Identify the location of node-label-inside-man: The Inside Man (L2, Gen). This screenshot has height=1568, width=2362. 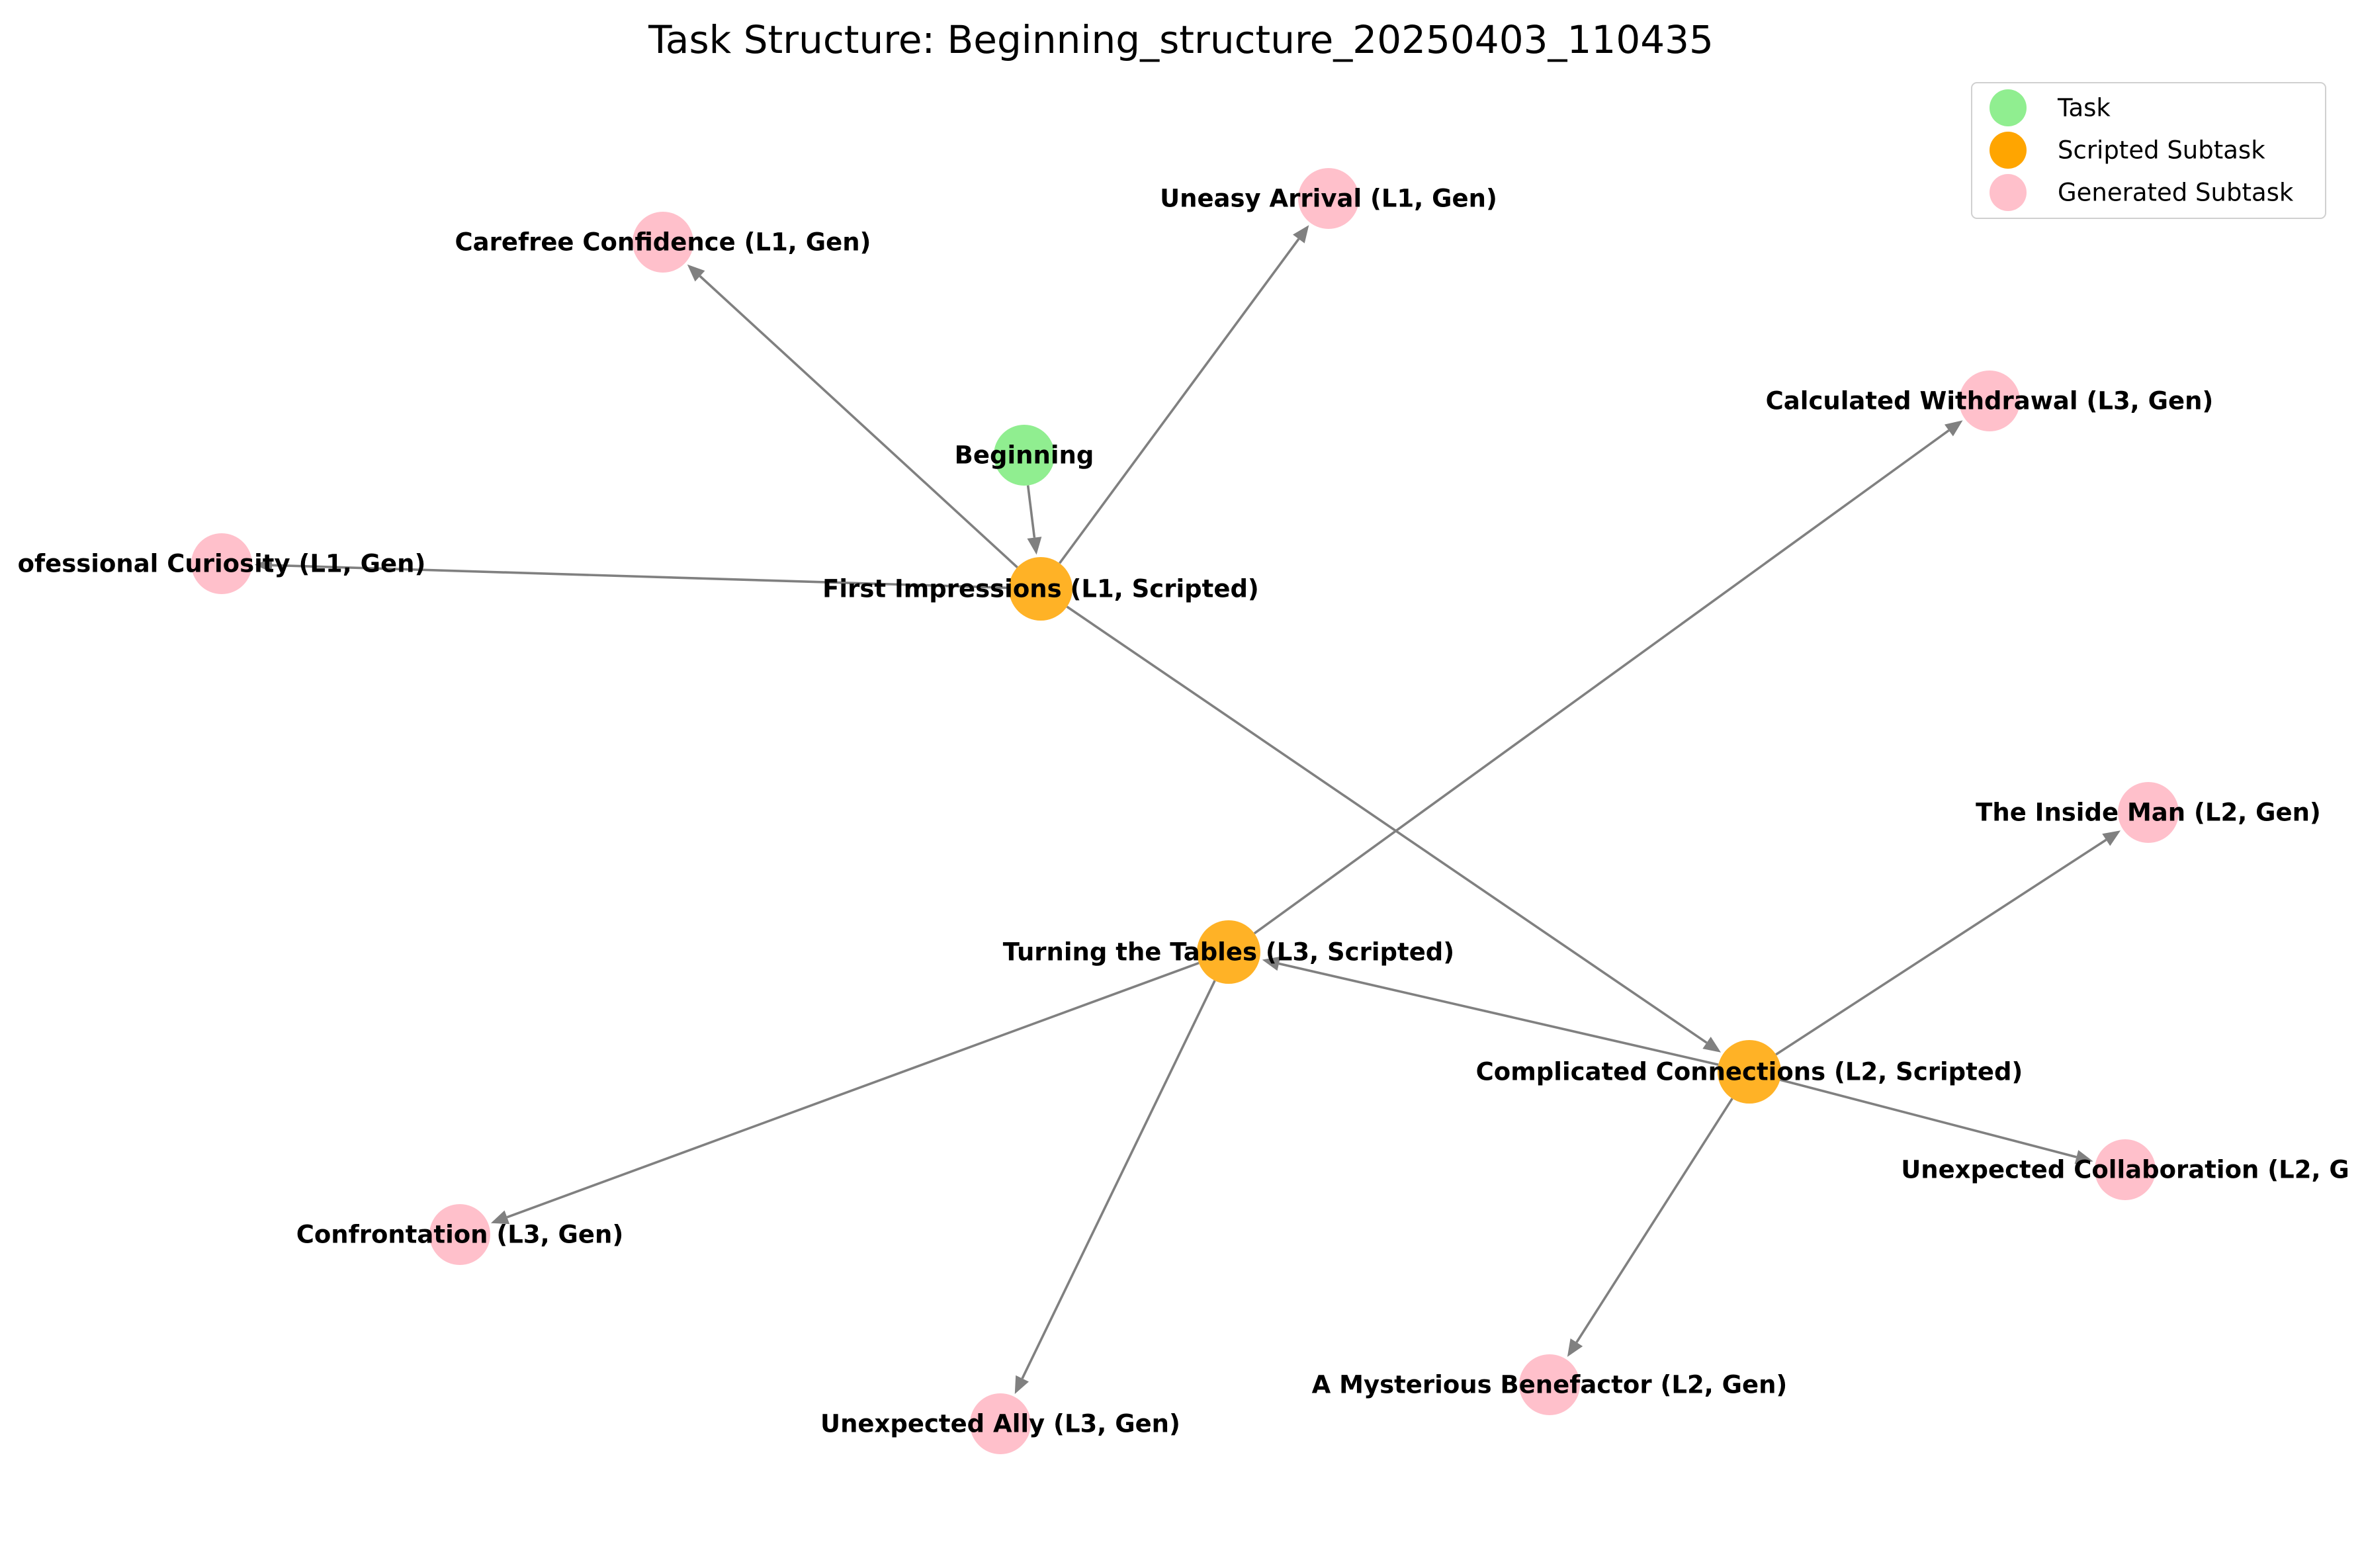
(2148, 813).